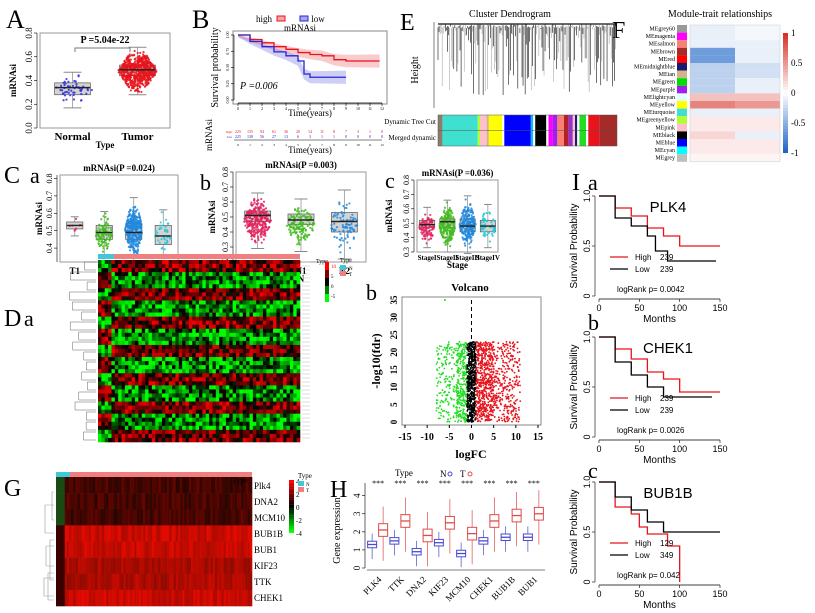  Describe the element at coordinates (29, 104) in the screenshot. I see `y-tick-label: 0.2` at that location.